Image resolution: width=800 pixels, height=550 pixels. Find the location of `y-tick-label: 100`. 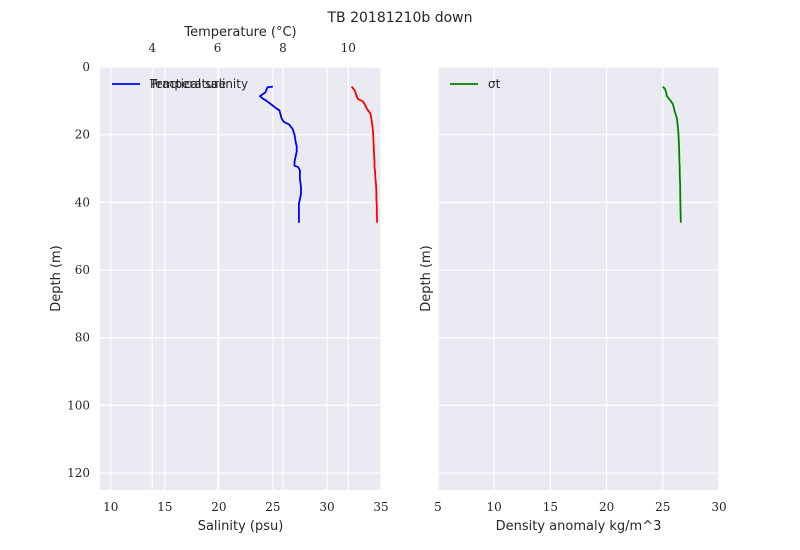

y-tick-label: 100 is located at coordinates (78, 405).